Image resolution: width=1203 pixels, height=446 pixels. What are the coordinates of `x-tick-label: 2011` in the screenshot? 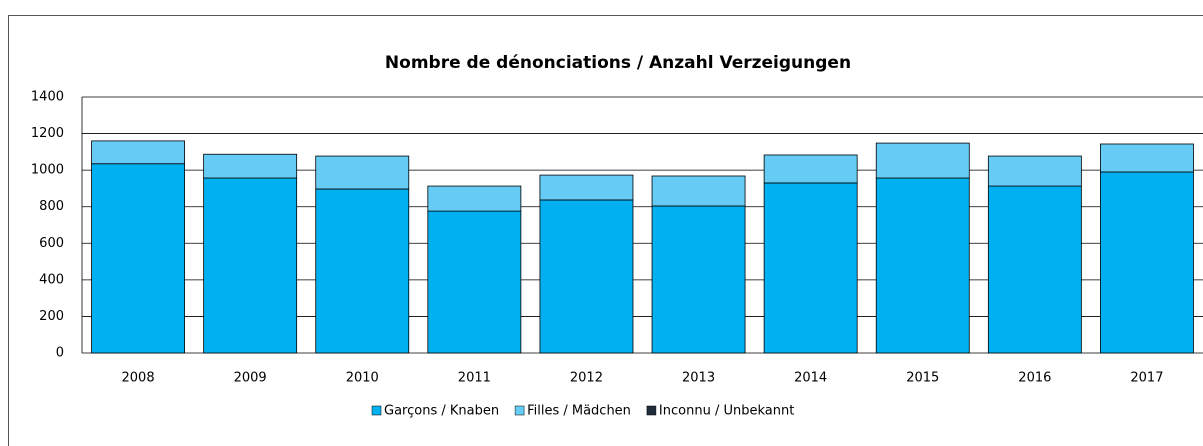 It's located at (474, 378).